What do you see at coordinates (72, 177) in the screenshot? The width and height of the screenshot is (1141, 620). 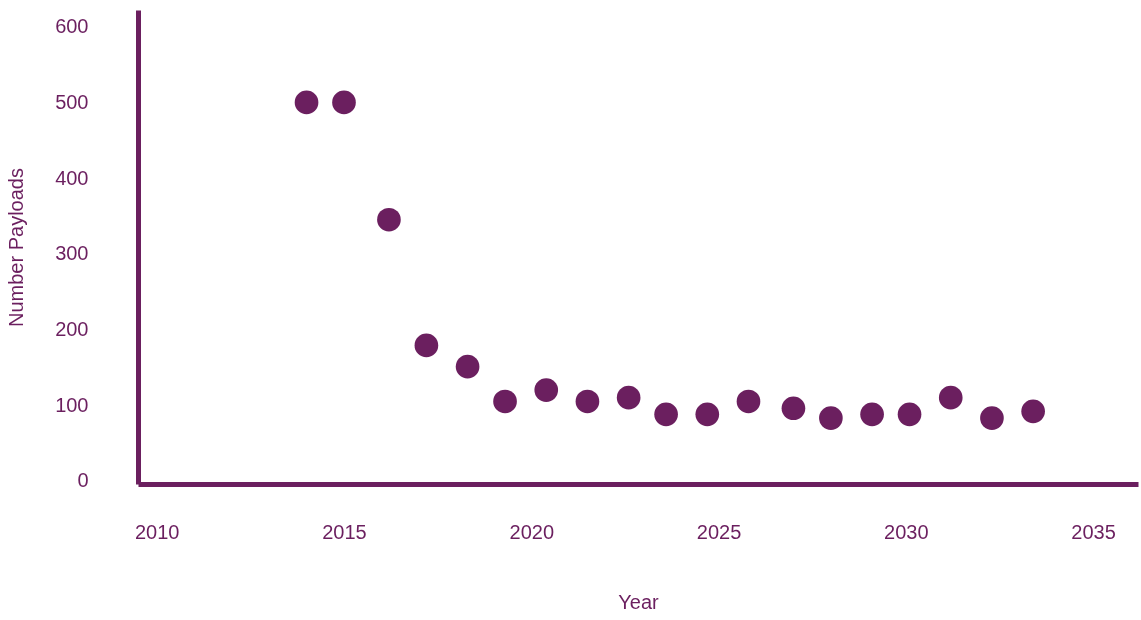 I see `y-tick-label: 400` at bounding box center [72, 177].